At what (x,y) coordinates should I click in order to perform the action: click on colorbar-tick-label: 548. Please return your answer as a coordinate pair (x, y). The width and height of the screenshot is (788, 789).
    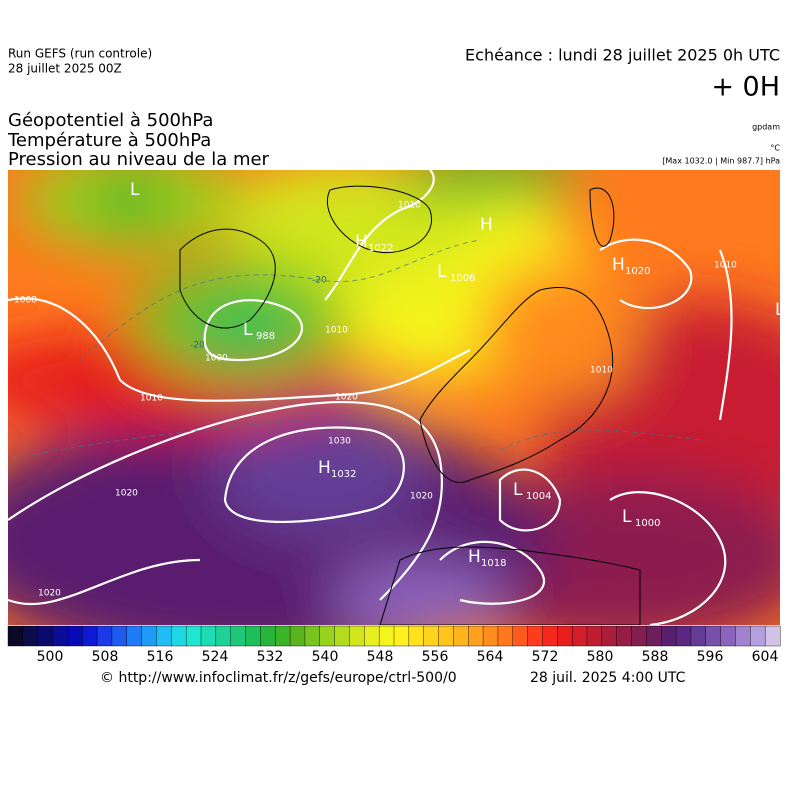
    Looking at the image, I should click on (380, 657).